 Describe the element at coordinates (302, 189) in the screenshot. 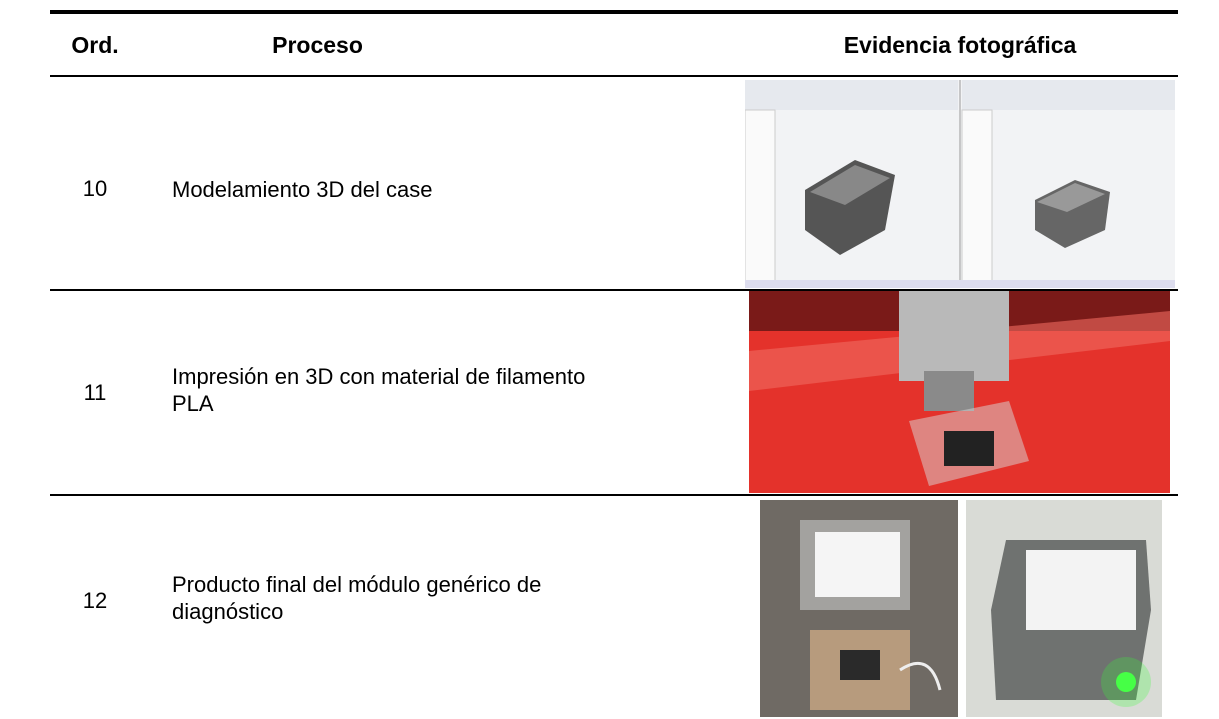

I see `row-process: Modelamiento 3D del case` at that location.